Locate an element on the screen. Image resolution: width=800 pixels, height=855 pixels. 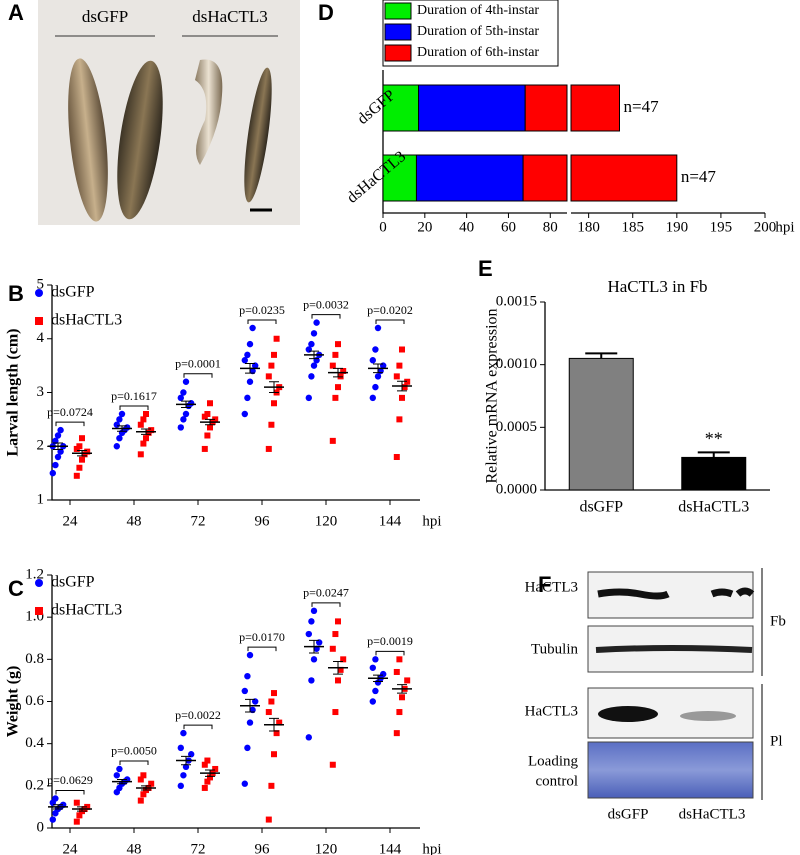
photo-label: dsHaCTL3 is located at coordinates (230, 16).